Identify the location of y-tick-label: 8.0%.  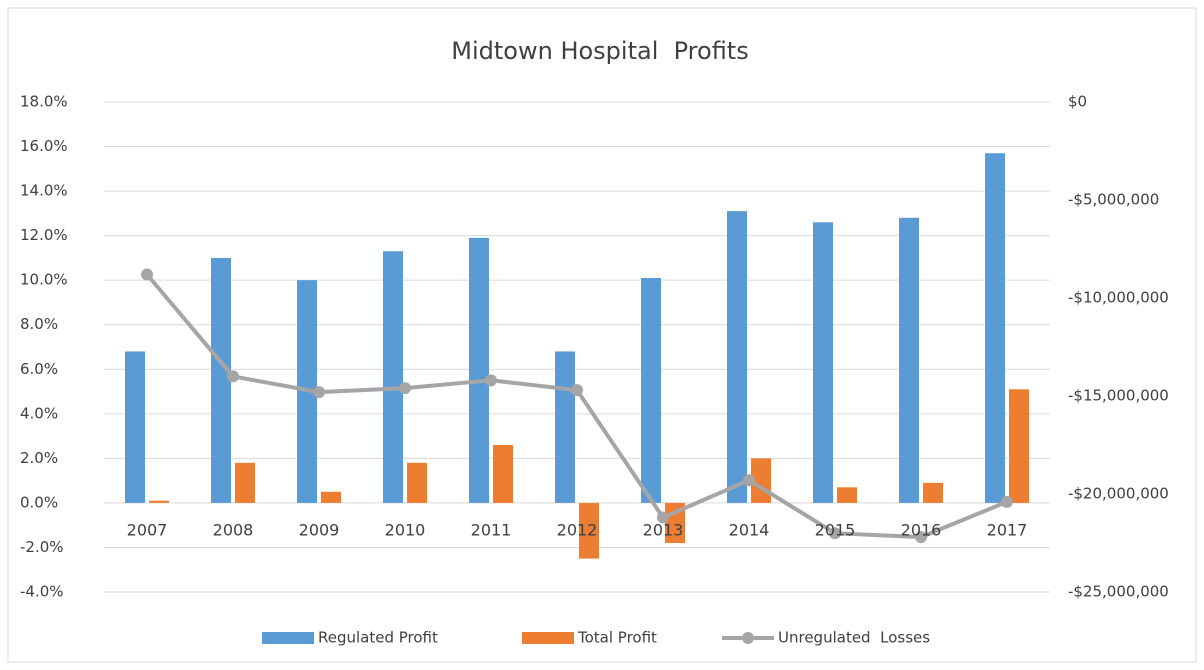
(39, 324).